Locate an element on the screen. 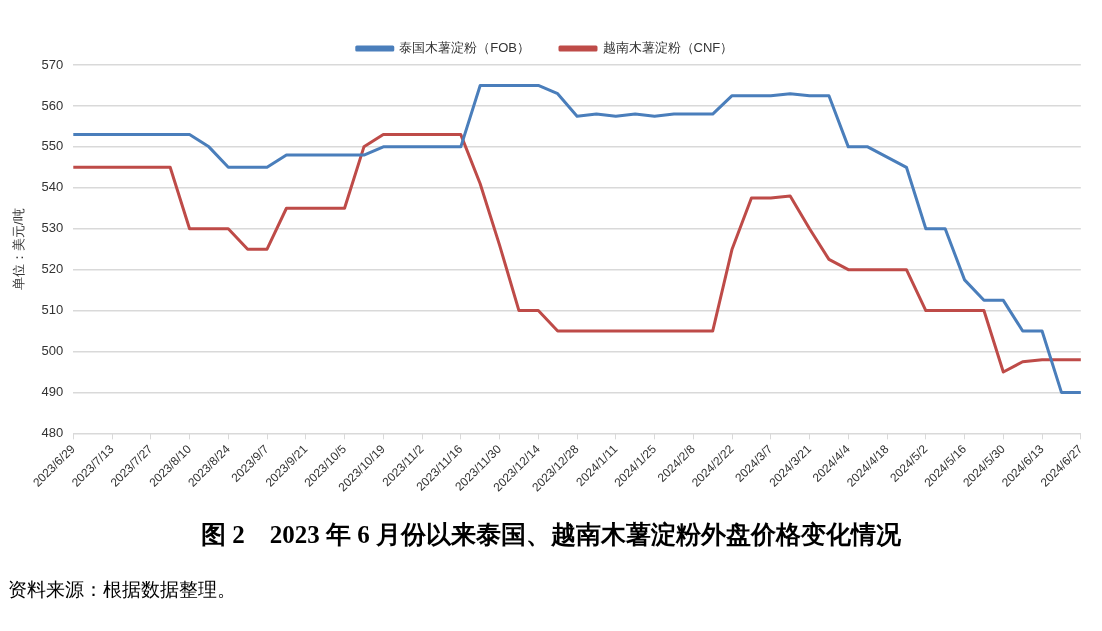 This screenshot has width=1102, height=631. y-tick-label: 540 is located at coordinates (52, 187).